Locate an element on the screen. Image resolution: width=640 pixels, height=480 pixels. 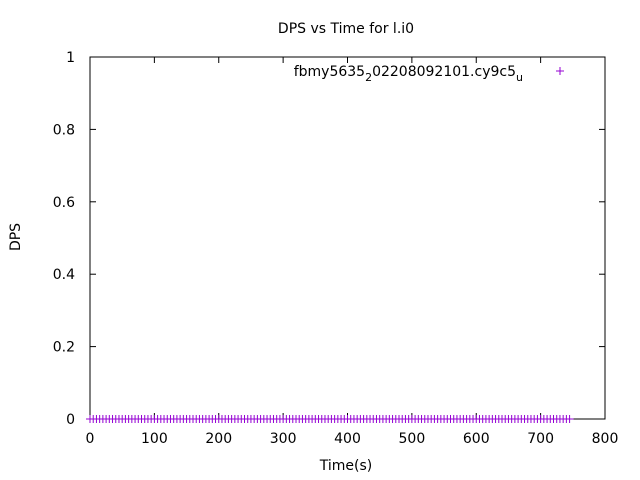
legend-label-sub-1: 2 is located at coordinates (368, 77).